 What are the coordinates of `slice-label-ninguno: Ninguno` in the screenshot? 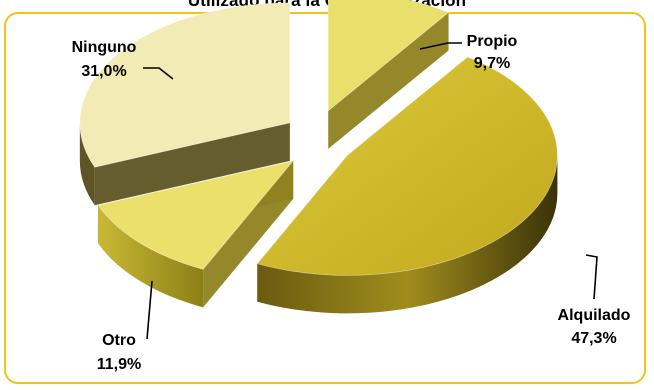 It's located at (104, 47).